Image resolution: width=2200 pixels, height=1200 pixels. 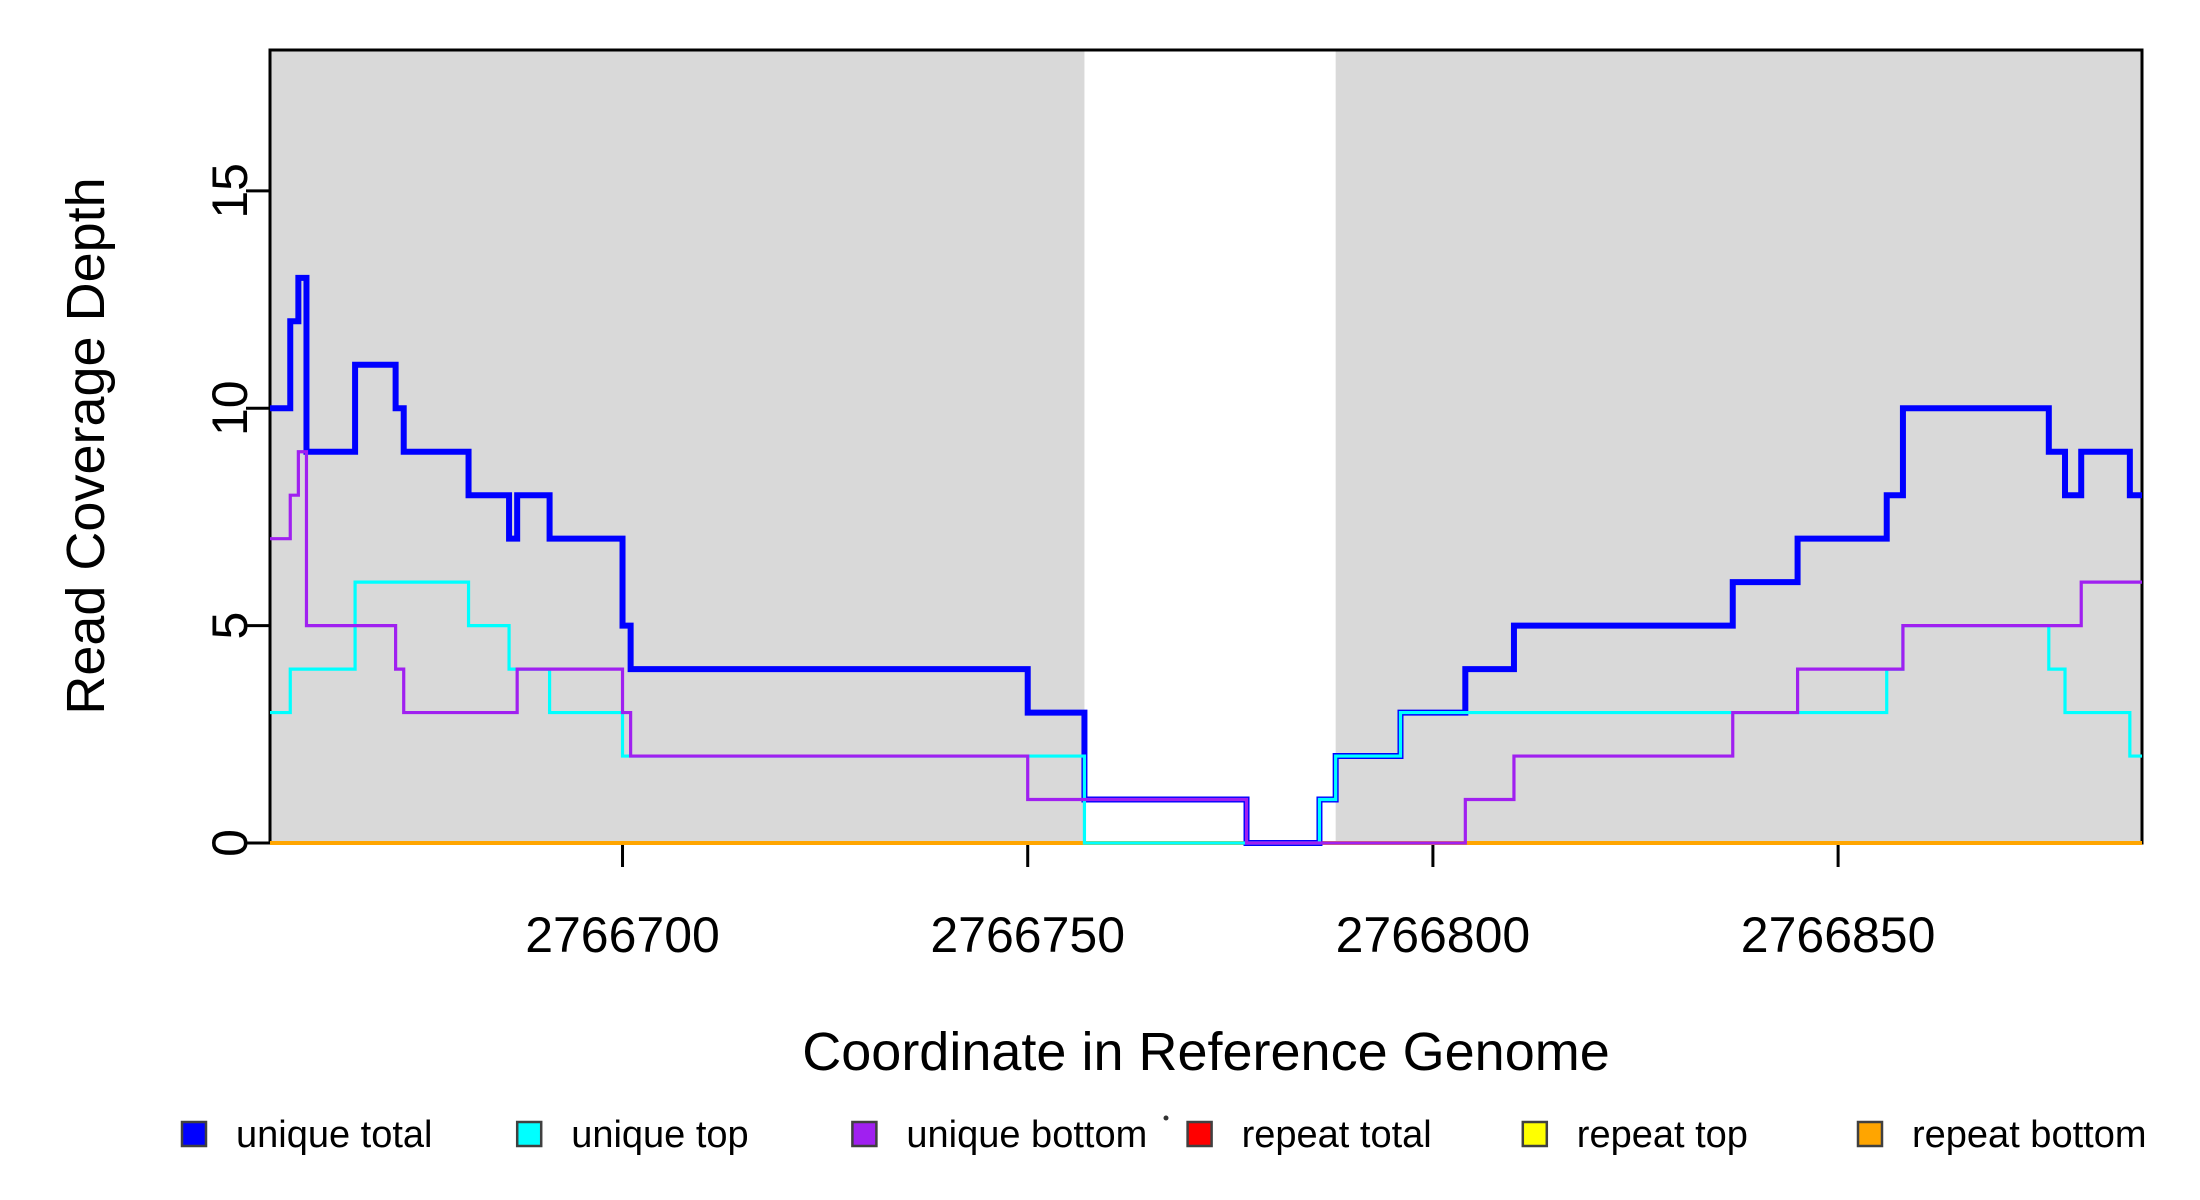 What do you see at coordinates (334, 1135) in the screenshot?
I see `legend-label-unique-total: unique total` at bounding box center [334, 1135].